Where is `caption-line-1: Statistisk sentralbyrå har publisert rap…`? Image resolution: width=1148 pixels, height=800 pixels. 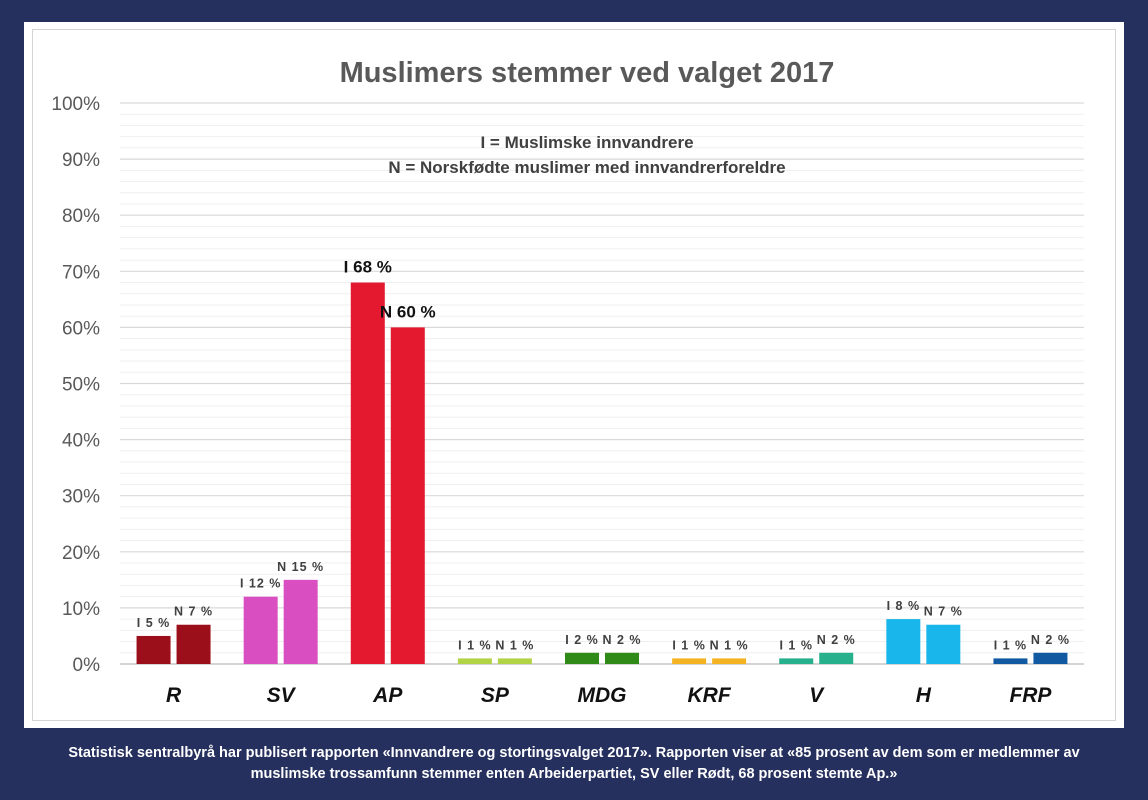 caption-line-1: Statistisk sentralbyrå har publisert rap… is located at coordinates (574, 753).